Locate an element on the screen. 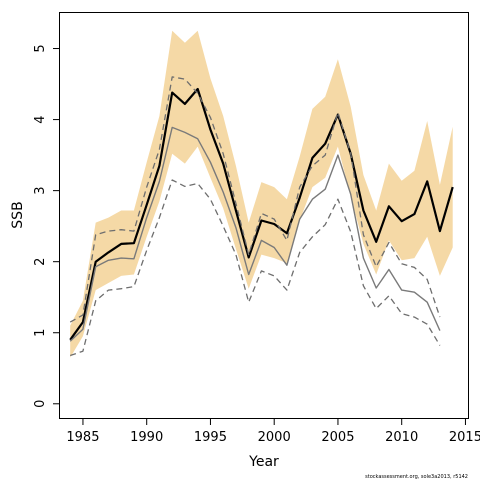  x-tick-label-1985: 1985 is located at coordinates (82, 437).